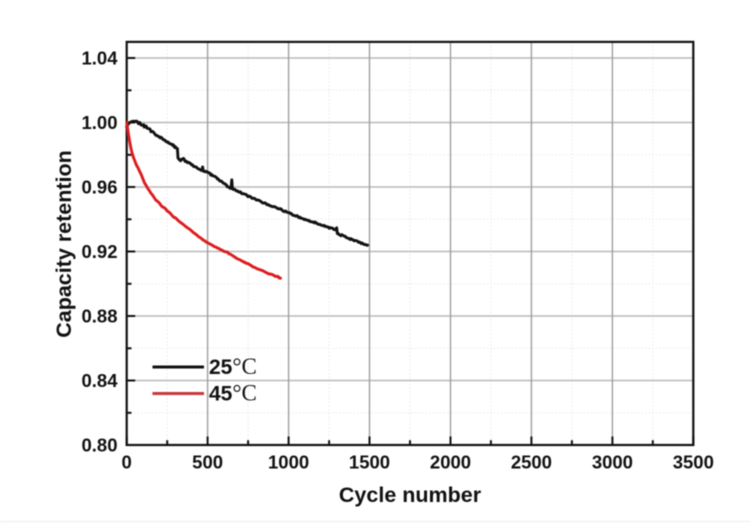  What do you see at coordinates (233, 393) in the screenshot?
I see `svg-text: 45°C` at bounding box center [233, 393].